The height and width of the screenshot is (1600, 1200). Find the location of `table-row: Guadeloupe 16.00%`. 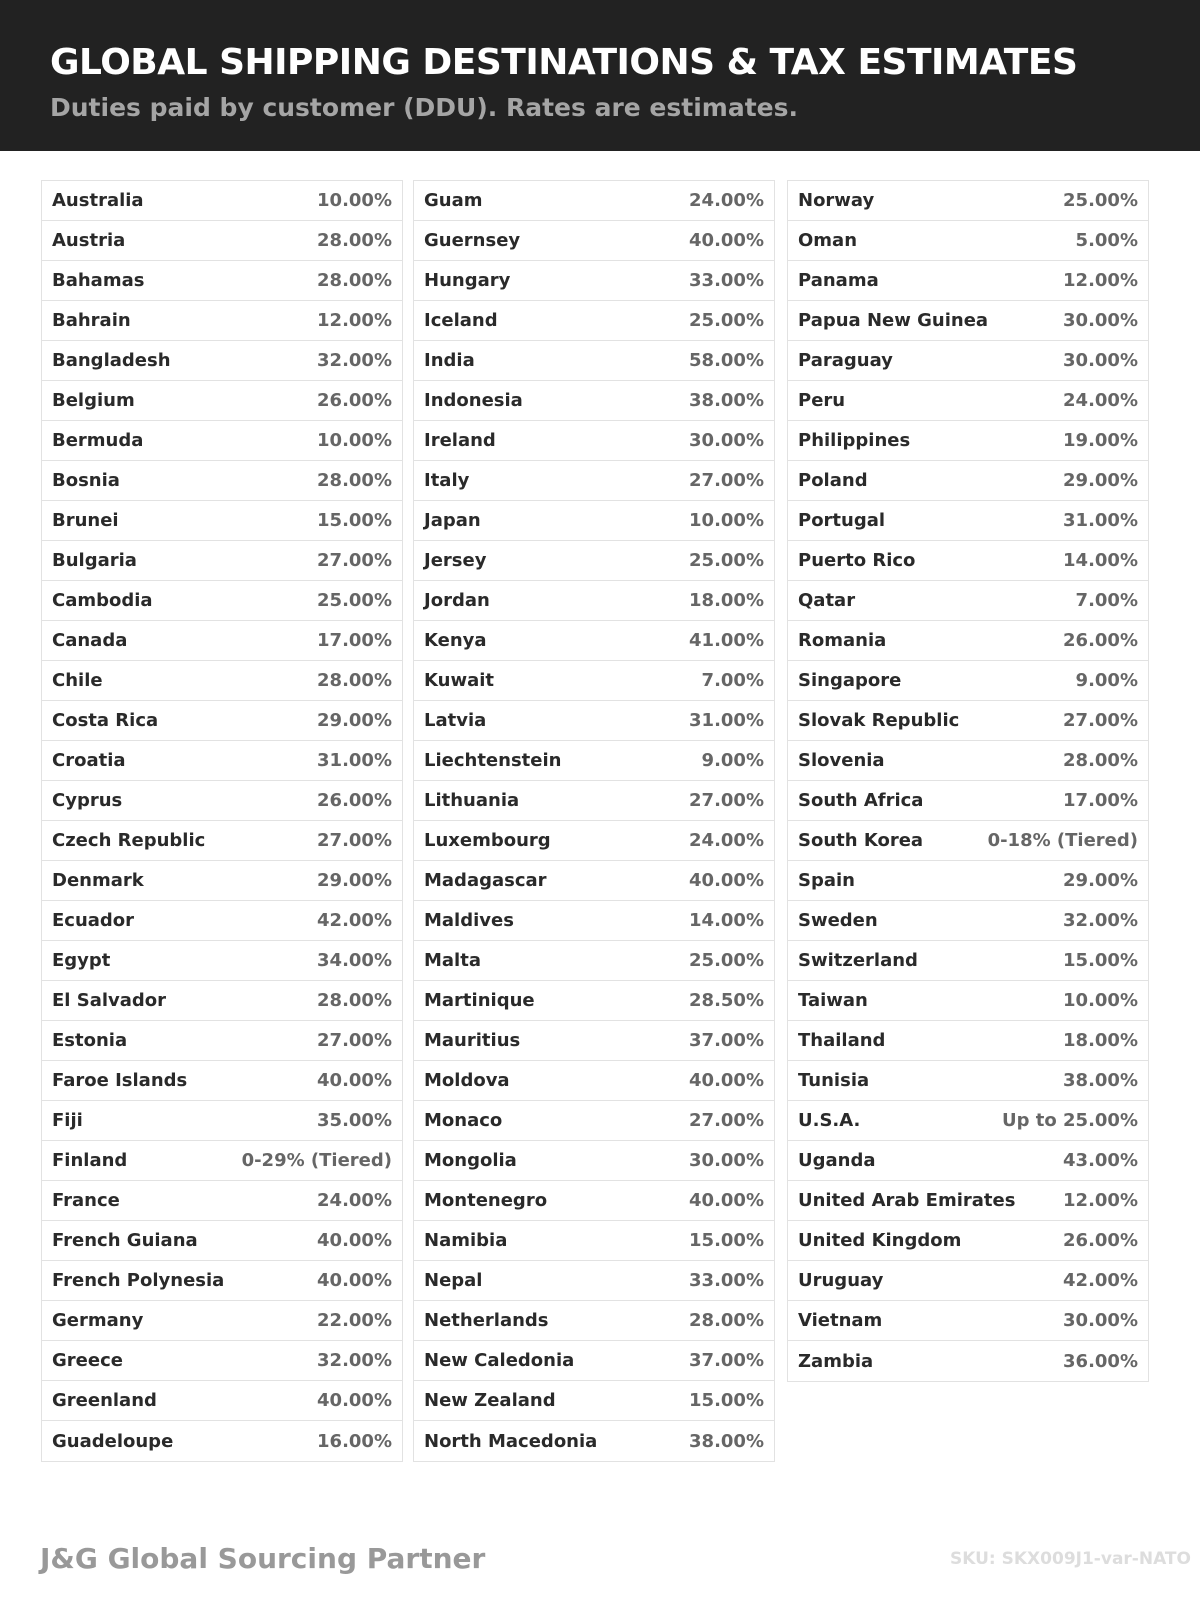

table-row: Guadeloupe 16.00% is located at coordinates (222, 1441).